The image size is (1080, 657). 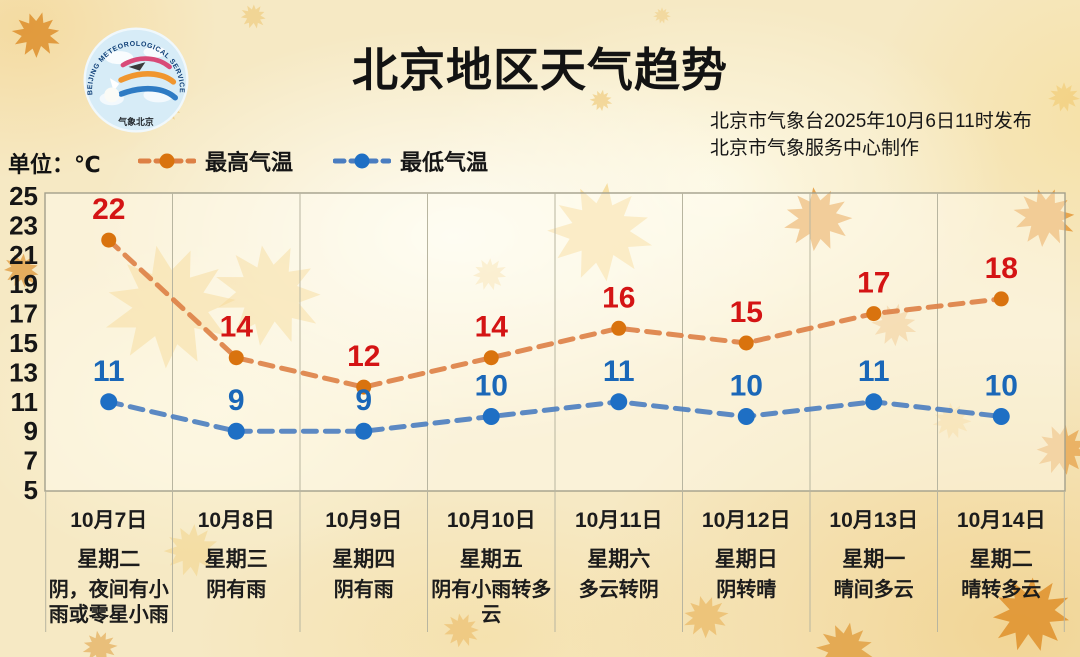 What do you see at coordinates (746, 559) in the screenshot?
I see `day-weekday-label: 星期日` at bounding box center [746, 559].